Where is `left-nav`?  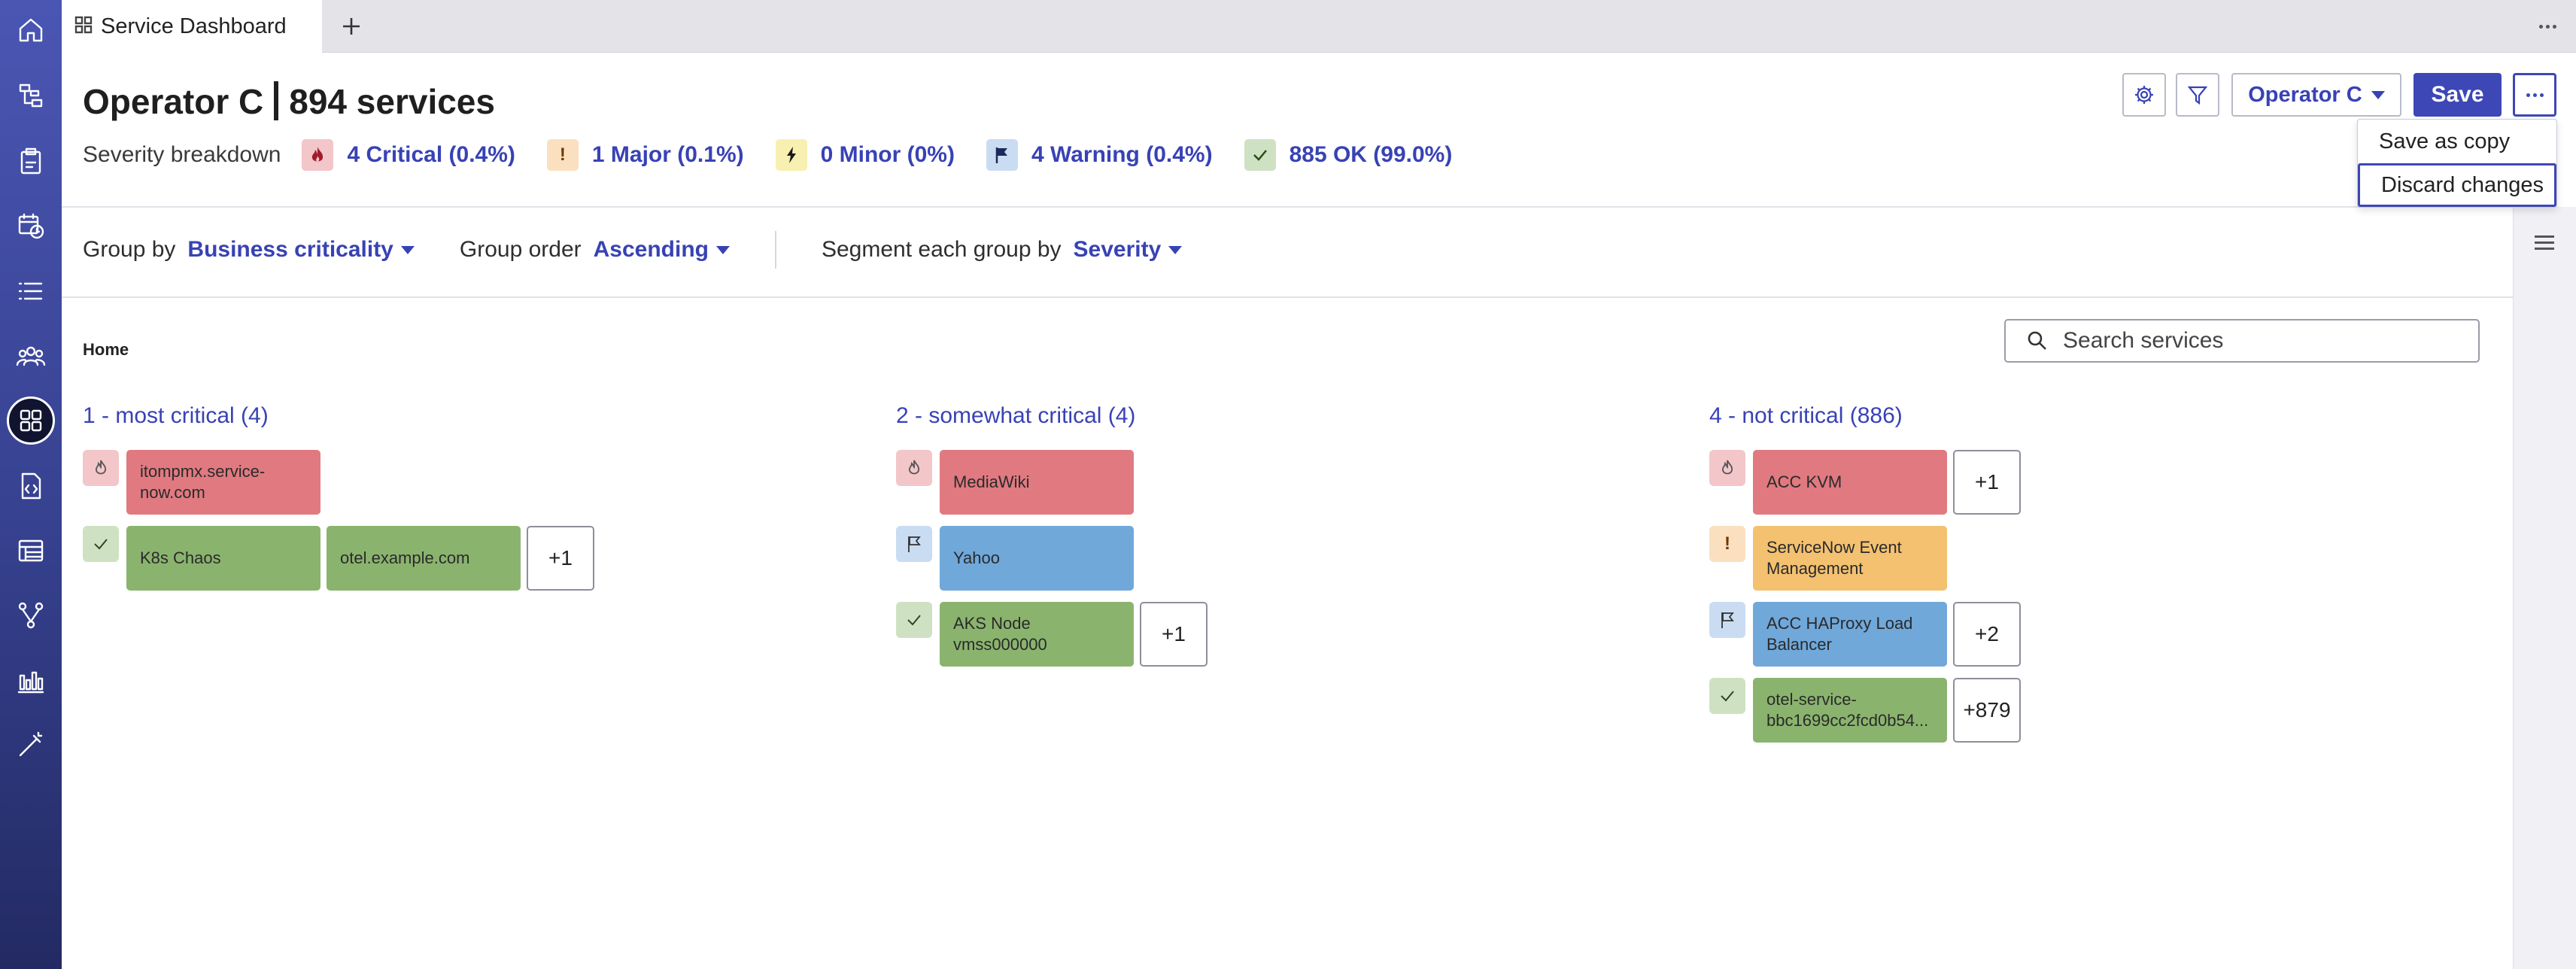 left-nav is located at coordinates (31, 484).